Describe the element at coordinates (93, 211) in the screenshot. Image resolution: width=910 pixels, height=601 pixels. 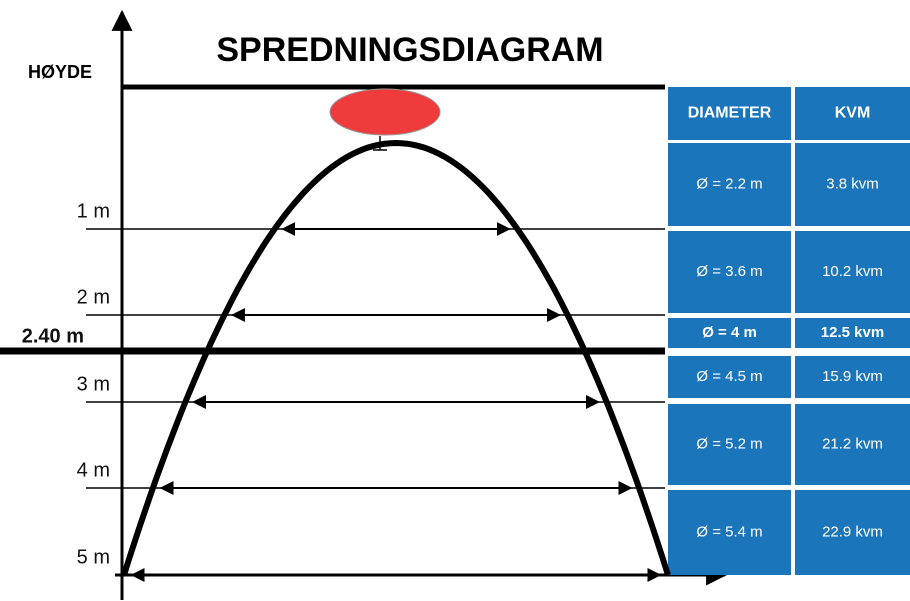
I see `level-label: 1 m` at that location.